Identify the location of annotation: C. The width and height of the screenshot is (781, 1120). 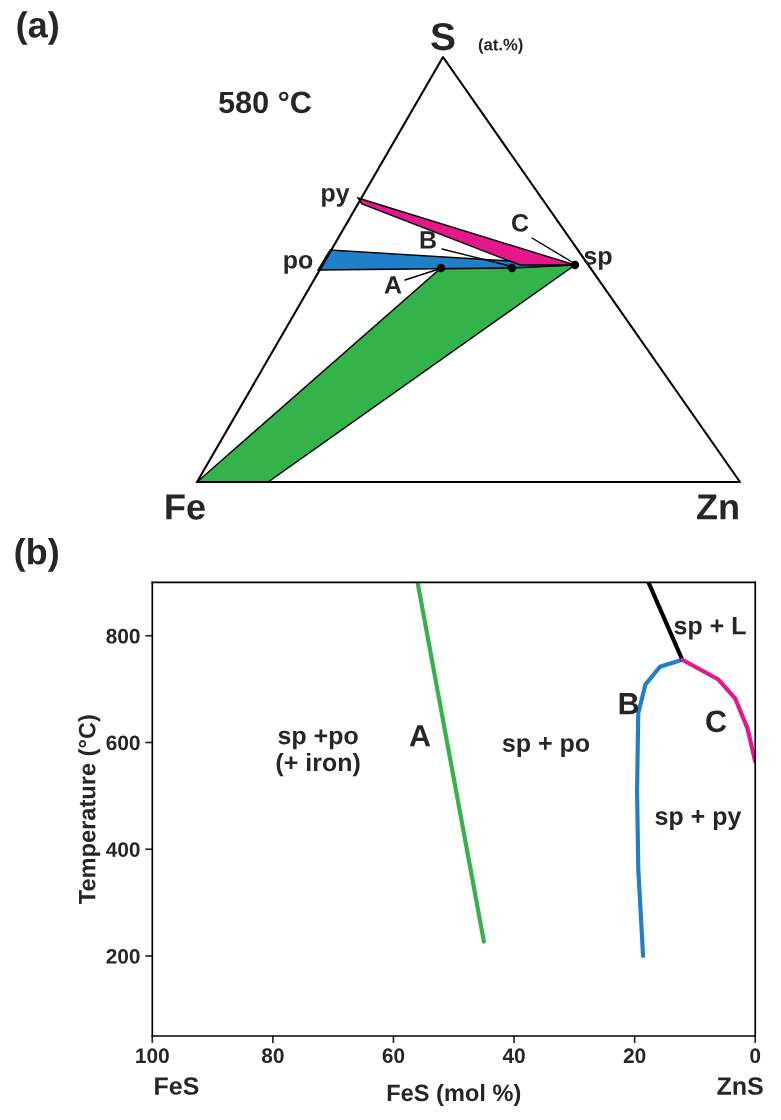
(716, 721).